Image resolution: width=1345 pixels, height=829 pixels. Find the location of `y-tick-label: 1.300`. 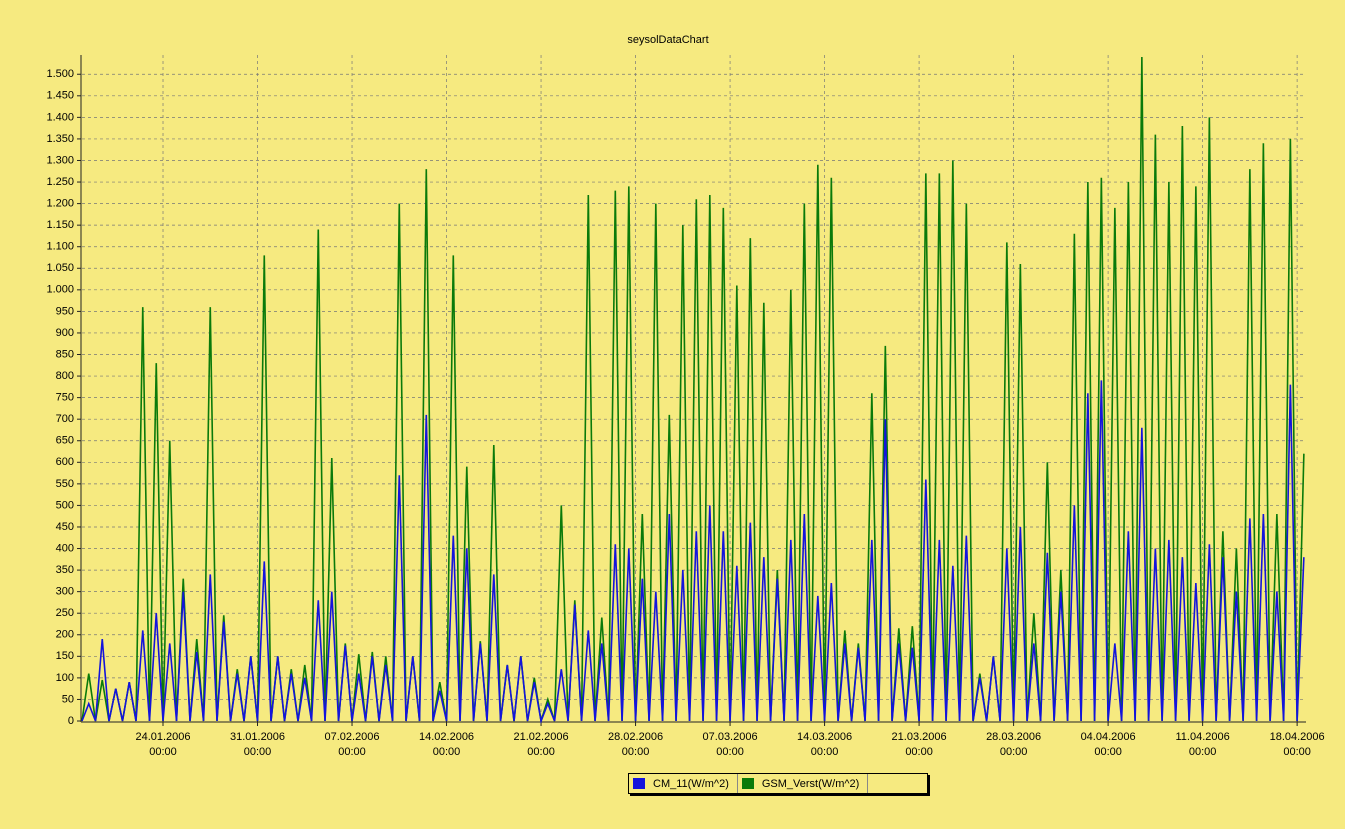

y-tick-label: 1.300 is located at coordinates (60, 160).